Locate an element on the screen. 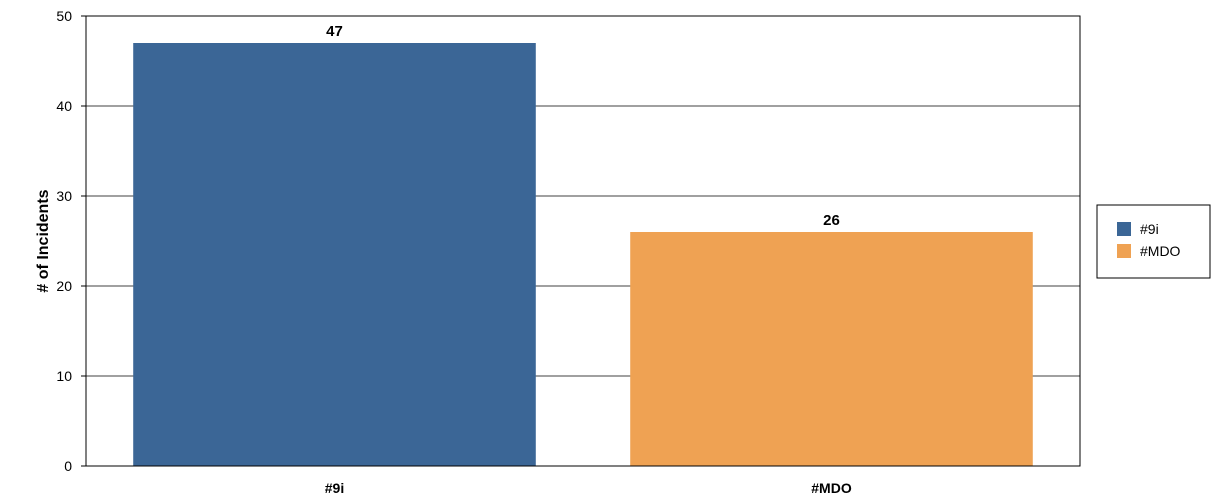 This screenshot has width=1225, height=502. x-category-label: #9i is located at coordinates (334, 488).